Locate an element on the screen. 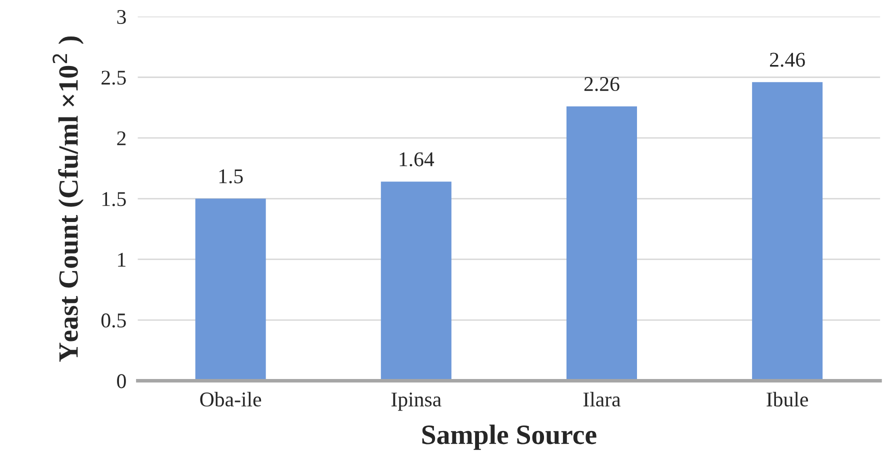  y-tick-label: 3 is located at coordinates (121, 17).